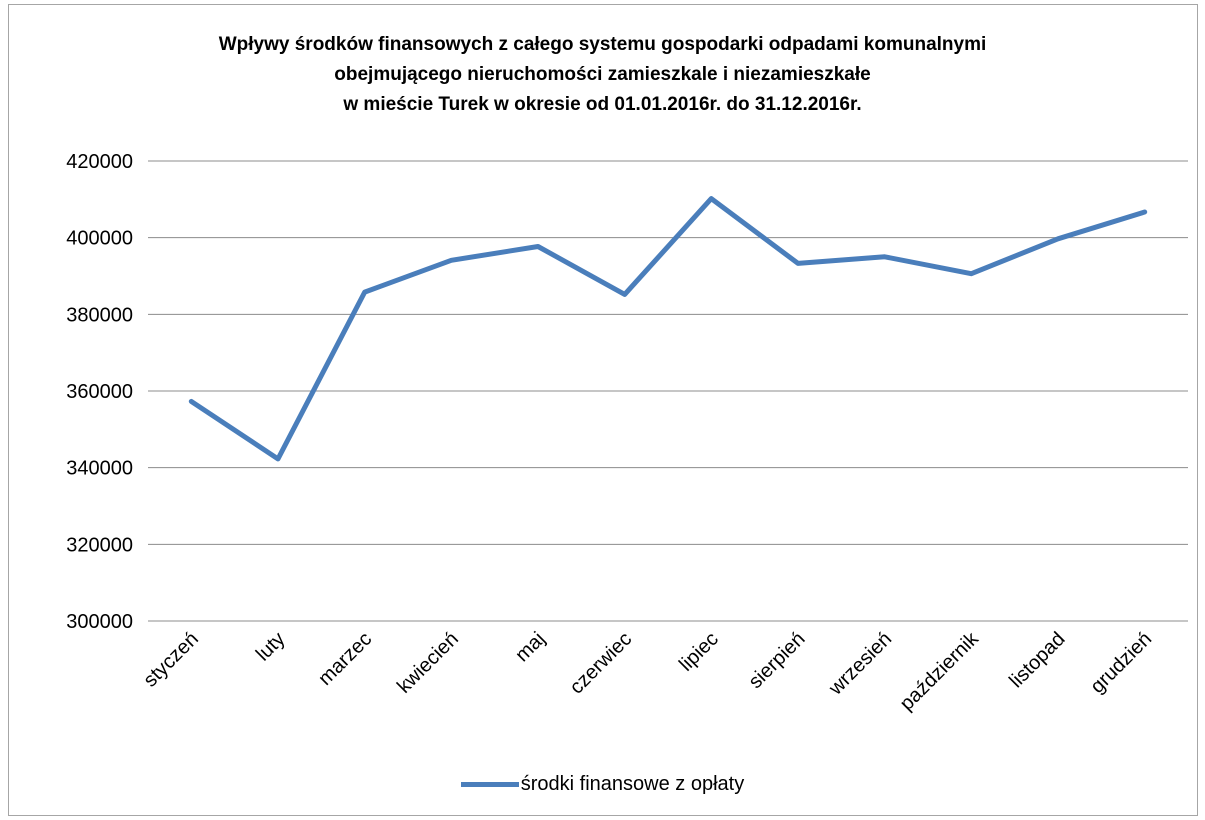  Describe the element at coordinates (99, 469) in the screenshot. I see `y-tick-label: 340000` at that location.